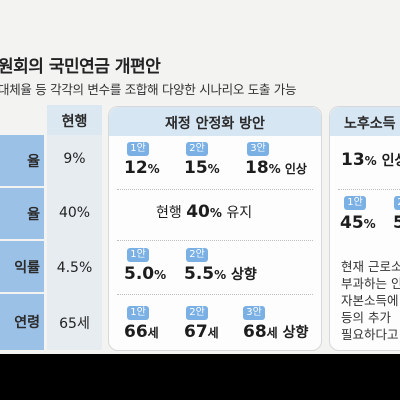  I want to click on income-note-line: 필요하다고, so click(370, 334).